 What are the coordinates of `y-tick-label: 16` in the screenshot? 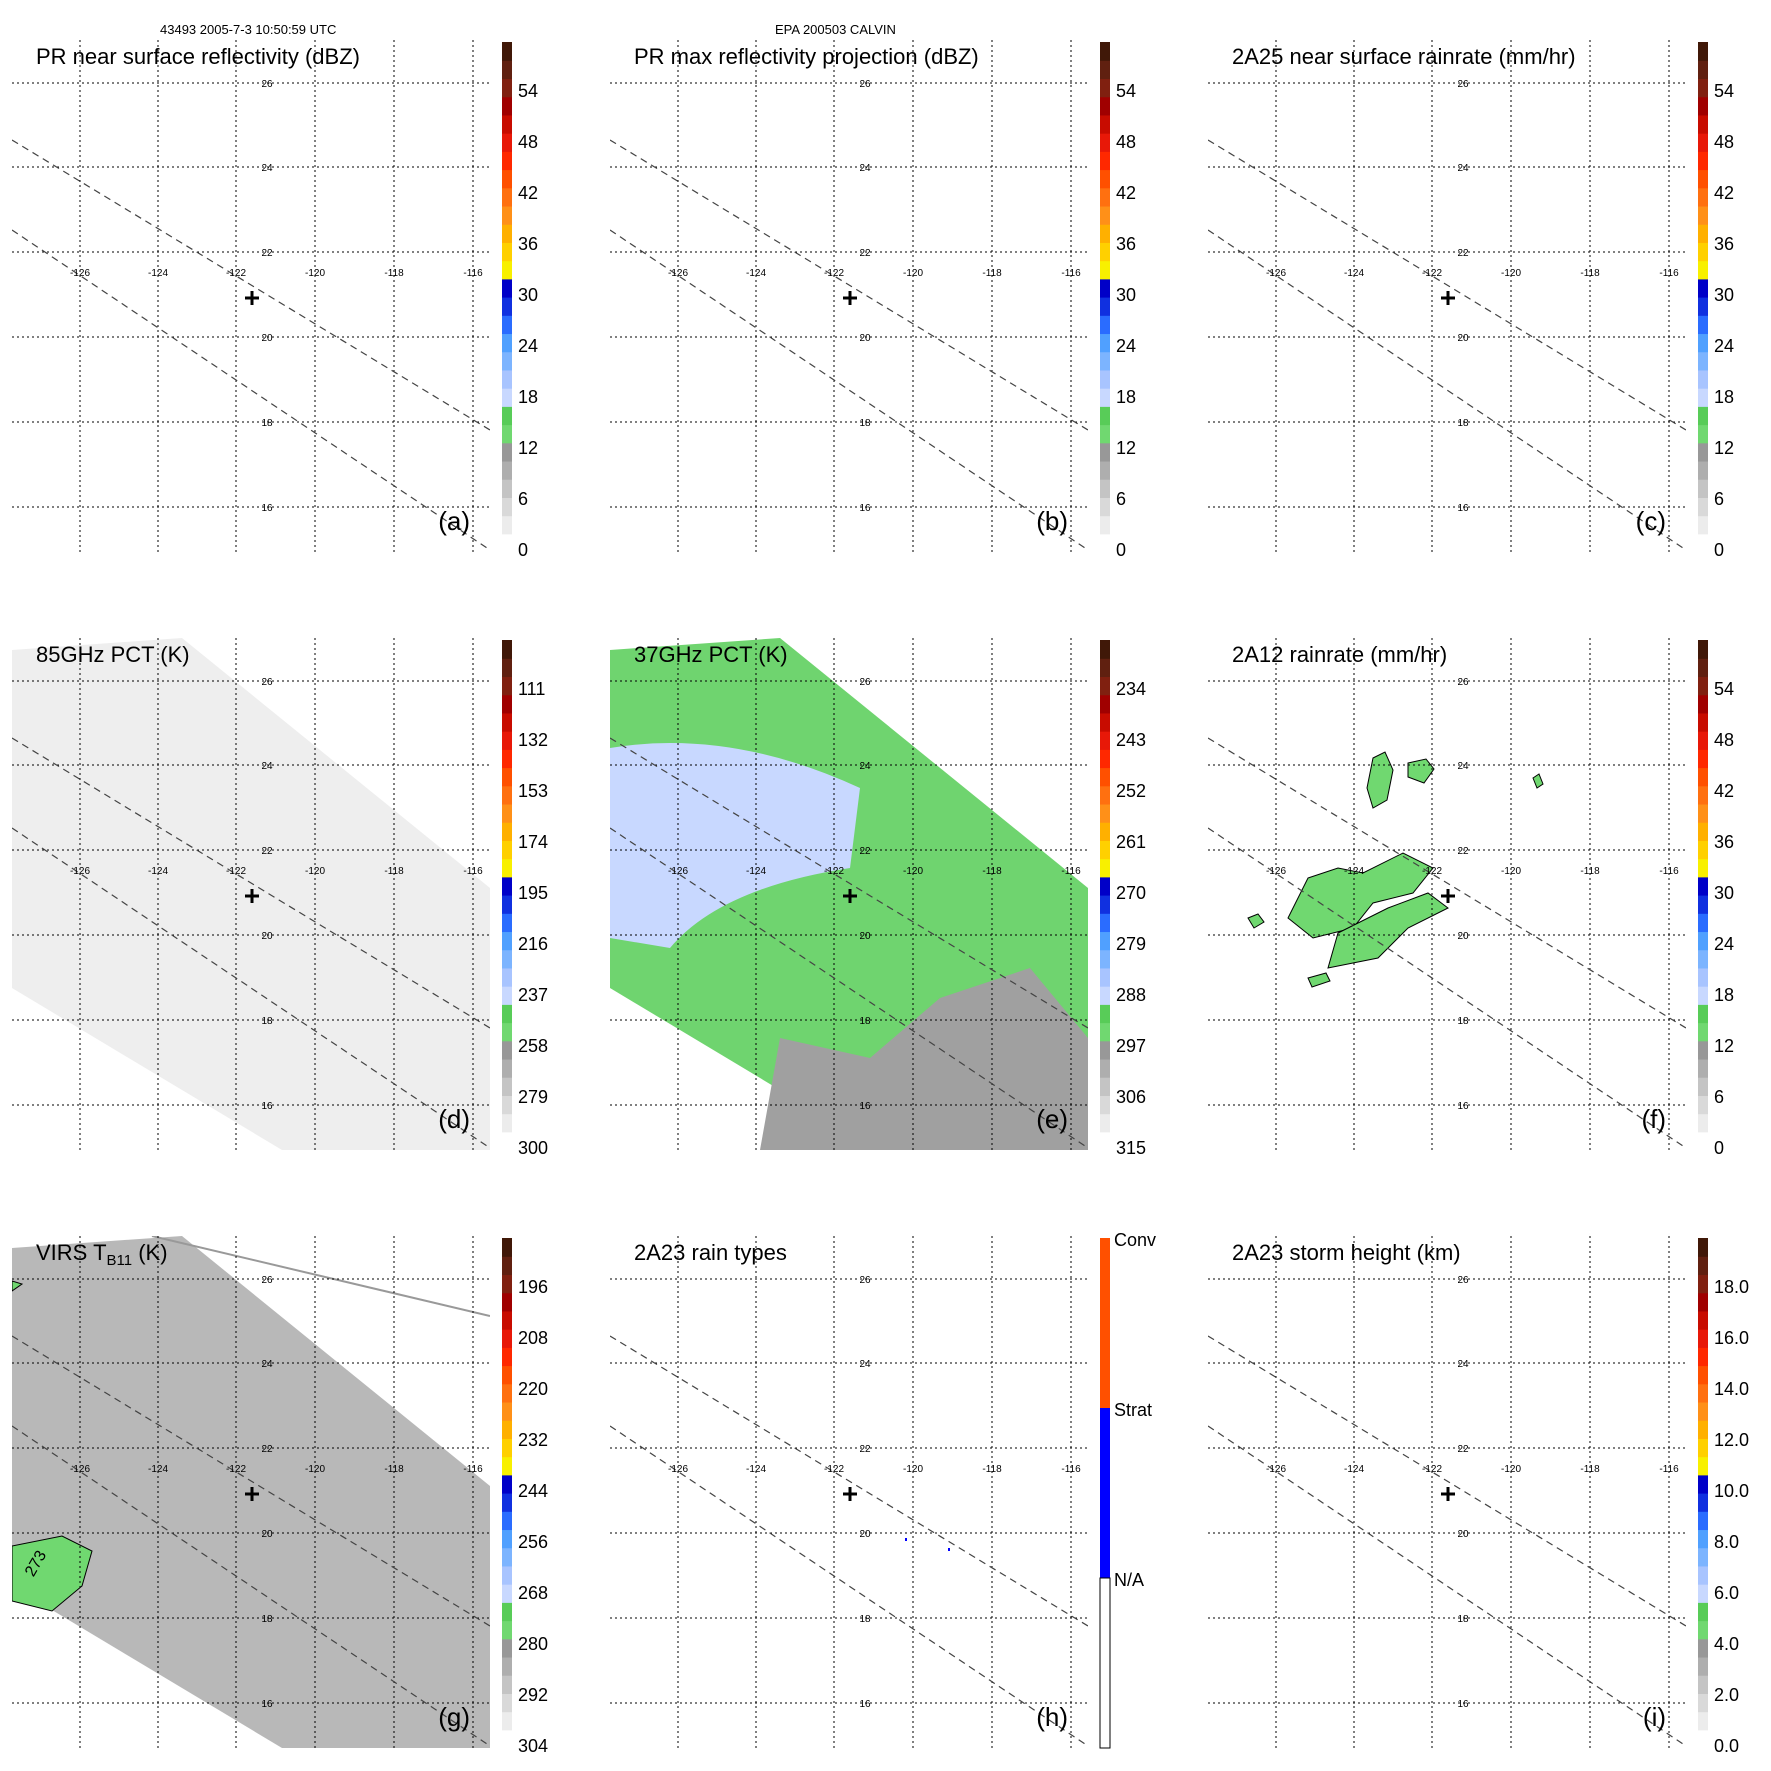 It's located at (1463, 1704).